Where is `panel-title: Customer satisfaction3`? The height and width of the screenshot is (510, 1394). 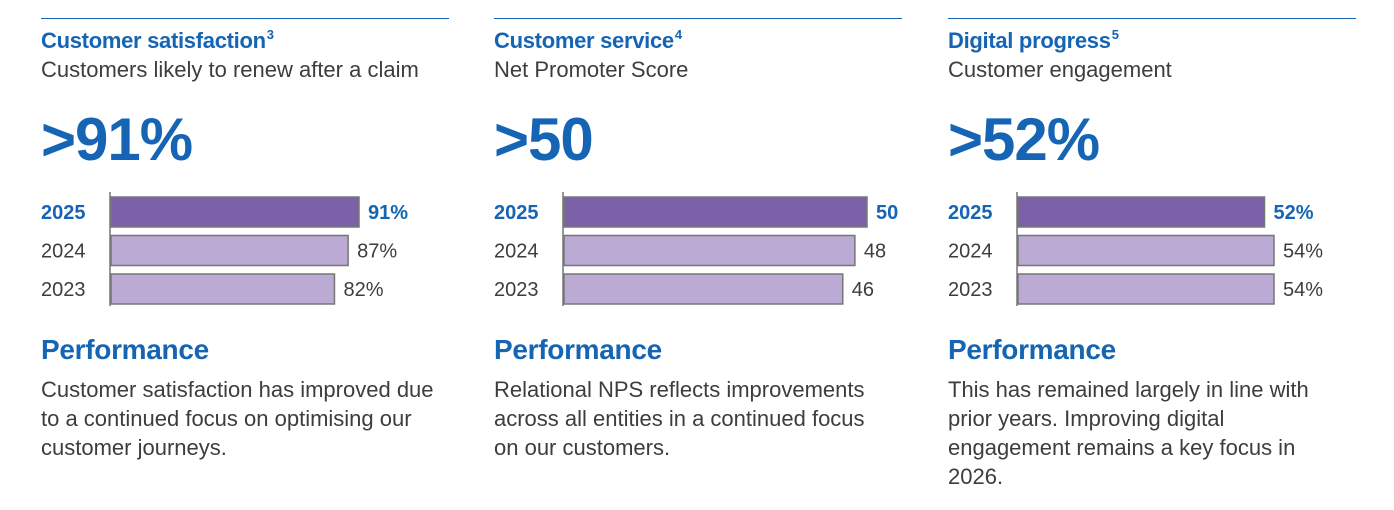 panel-title: Customer satisfaction3 is located at coordinates (157, 40).